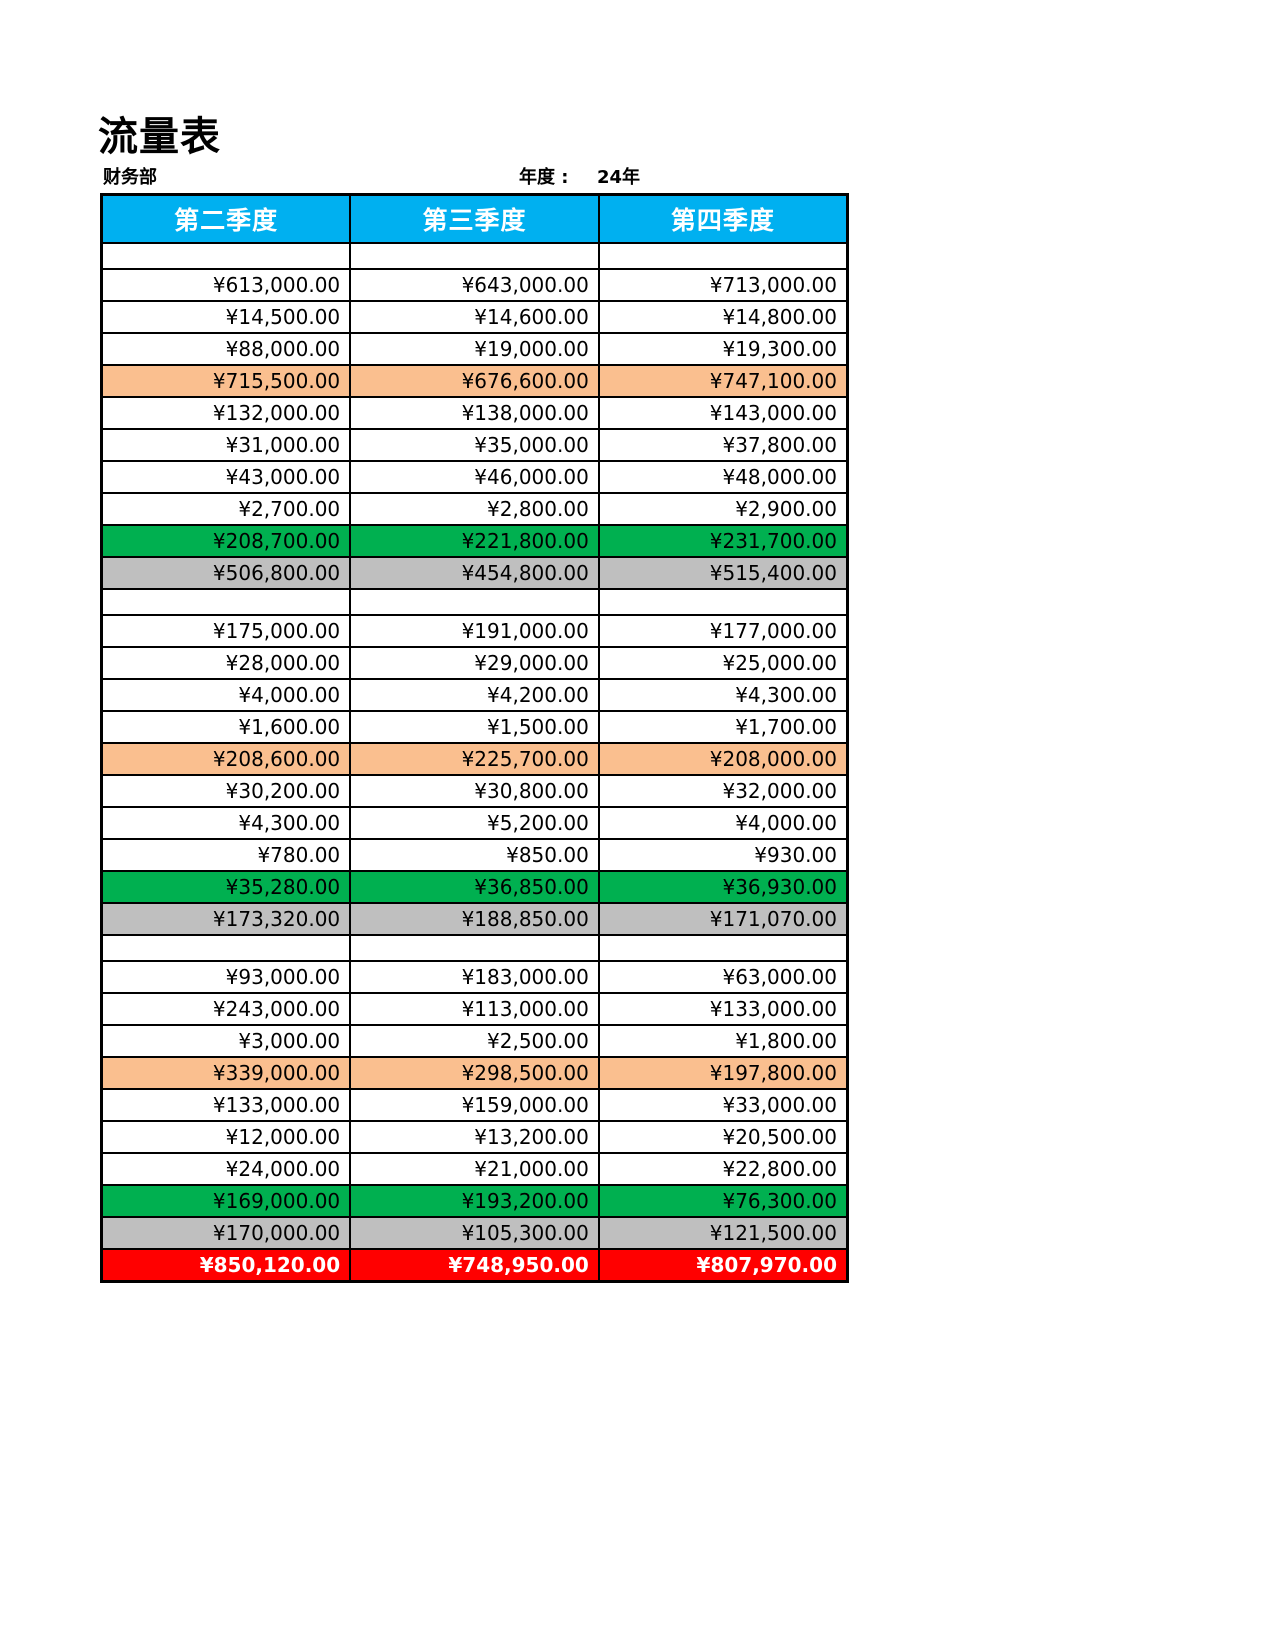 The height and width of the screenshot is (1650, 1275). Describe the element at coordinates (723, 413) in the screenshot. I see `table-cell: ¥143,000.00` at that location.